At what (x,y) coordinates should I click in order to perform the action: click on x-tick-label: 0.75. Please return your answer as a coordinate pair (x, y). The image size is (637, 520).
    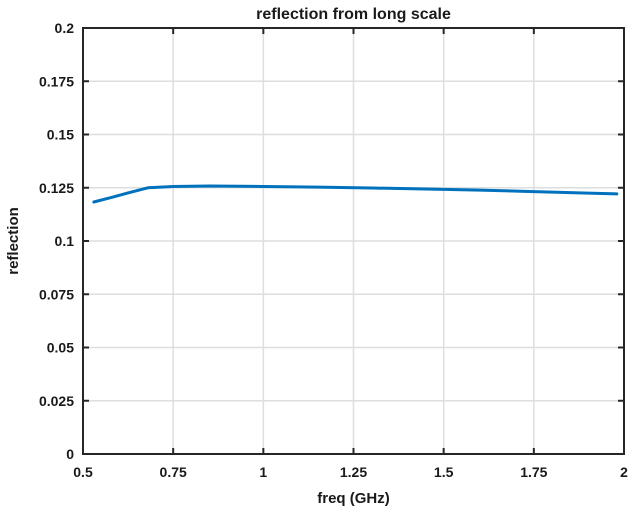
    Looking at the image, I should click on (173, 472).